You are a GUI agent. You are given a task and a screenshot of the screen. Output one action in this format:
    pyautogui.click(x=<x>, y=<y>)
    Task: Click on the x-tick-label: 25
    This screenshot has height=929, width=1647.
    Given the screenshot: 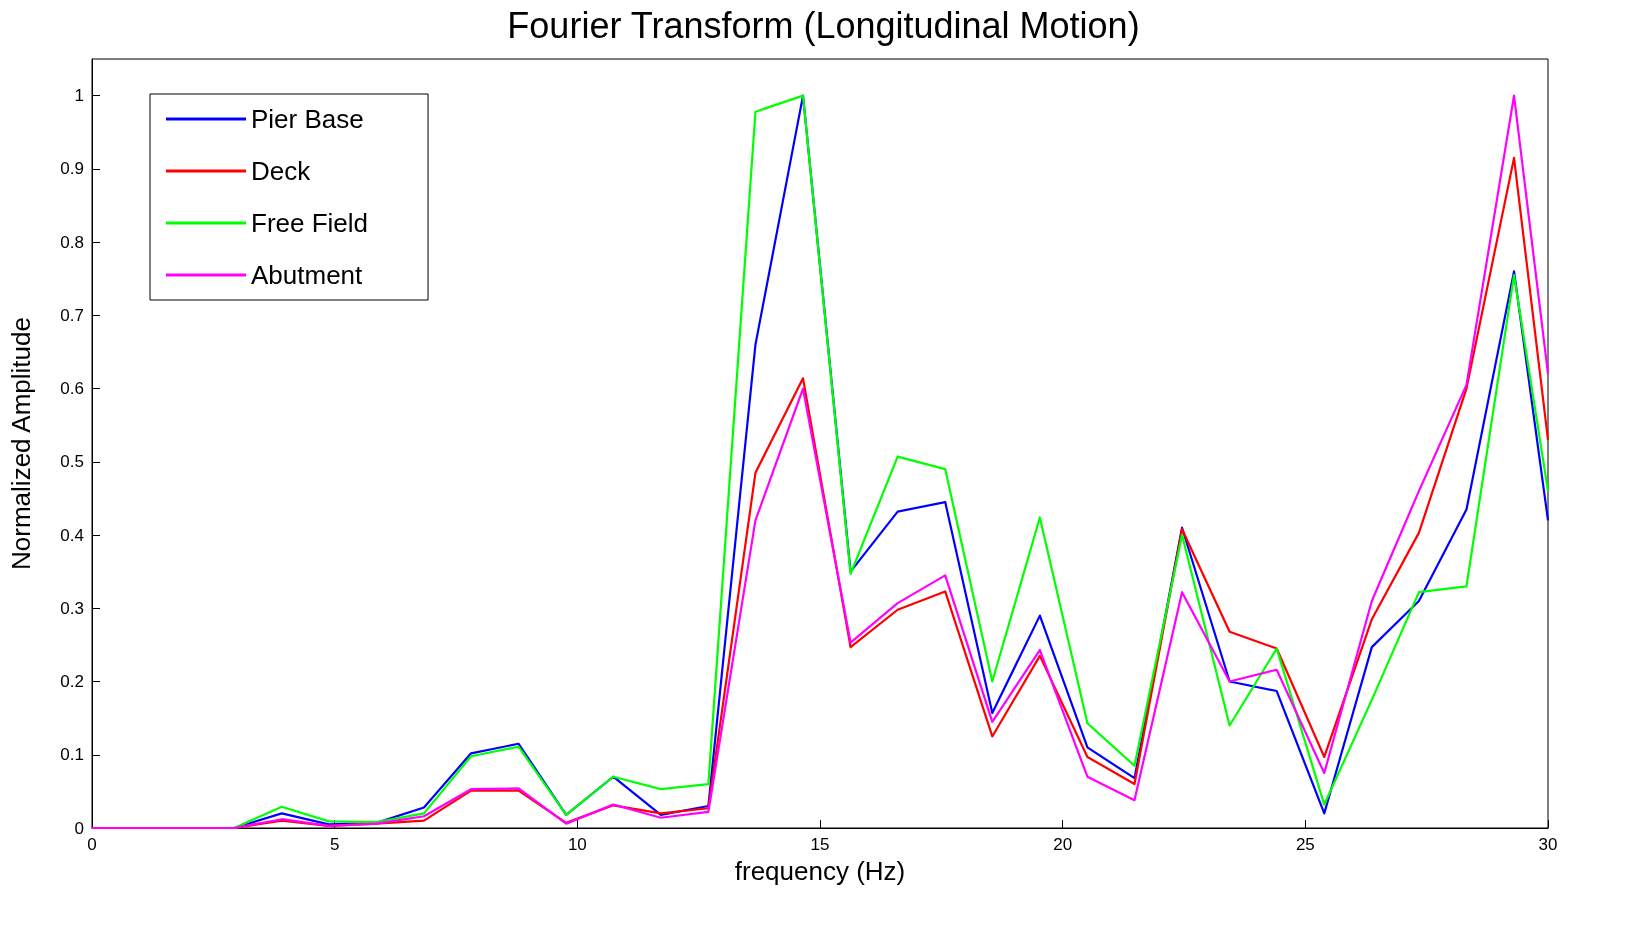 What is the action you would take?
    pyautogui.click(x=1305, y=844)
    